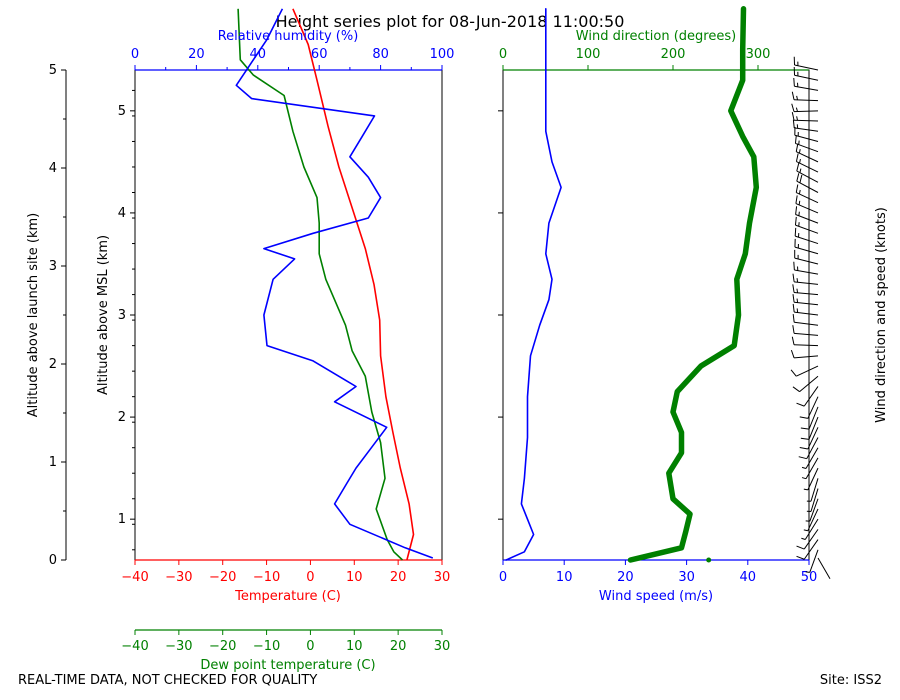 The height and width of the screenshot is (700, 900). What do you see at coordinates (168, 680) in the screenshot?
I see `data-quality-note: REAL-TIME DATA, NOT CHECKED FOR QUALITY` at bounding box center [168, 680].